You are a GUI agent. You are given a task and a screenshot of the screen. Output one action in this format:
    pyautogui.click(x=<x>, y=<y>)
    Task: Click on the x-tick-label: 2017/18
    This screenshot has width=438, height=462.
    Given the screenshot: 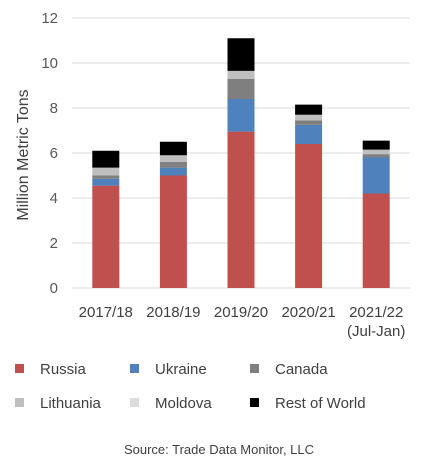 What is the action you would take?
    pyautogui.click(x=106, y=312)
    